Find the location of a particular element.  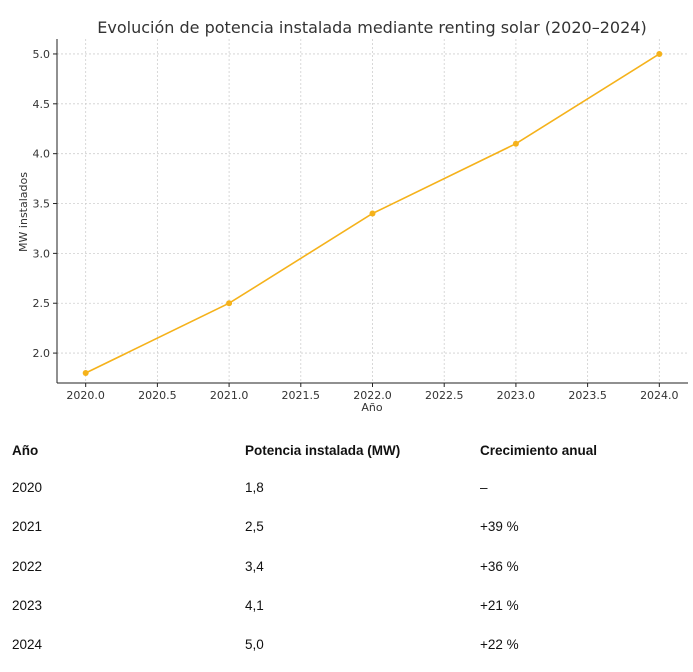

cell-year: 2024 is located at coordinates (27, 645).